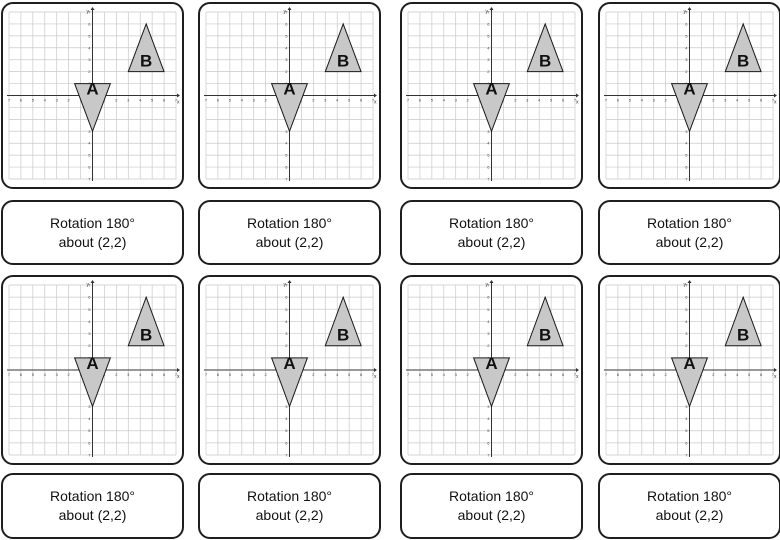  Describe the element at coordinates (690, 369) in the screenshot. I see `coordinate-grid: xy7766554433221111223344556677BA` at that location.